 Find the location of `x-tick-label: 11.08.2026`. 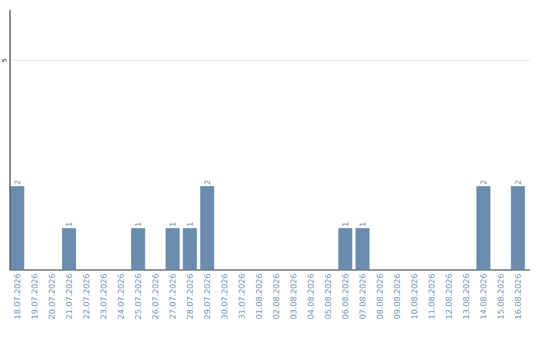

x-tick-label: 11.08.2026 is located at coordinates (431, 296).